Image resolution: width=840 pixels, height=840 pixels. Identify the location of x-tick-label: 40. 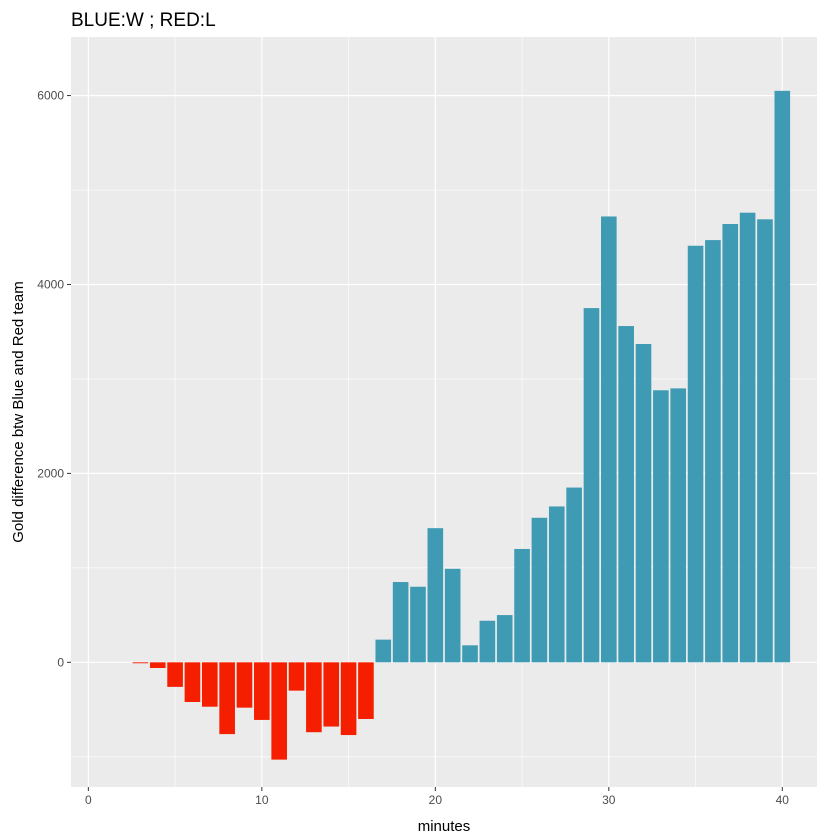
(783, 800).